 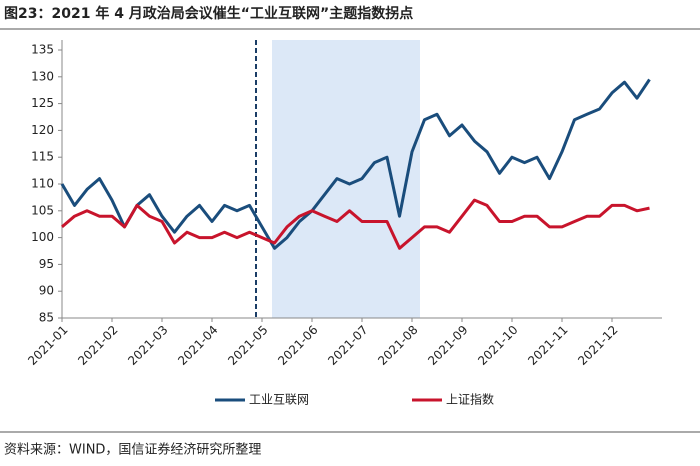 I want to click on y-tick-label: 110, so click(x=42, y=184).